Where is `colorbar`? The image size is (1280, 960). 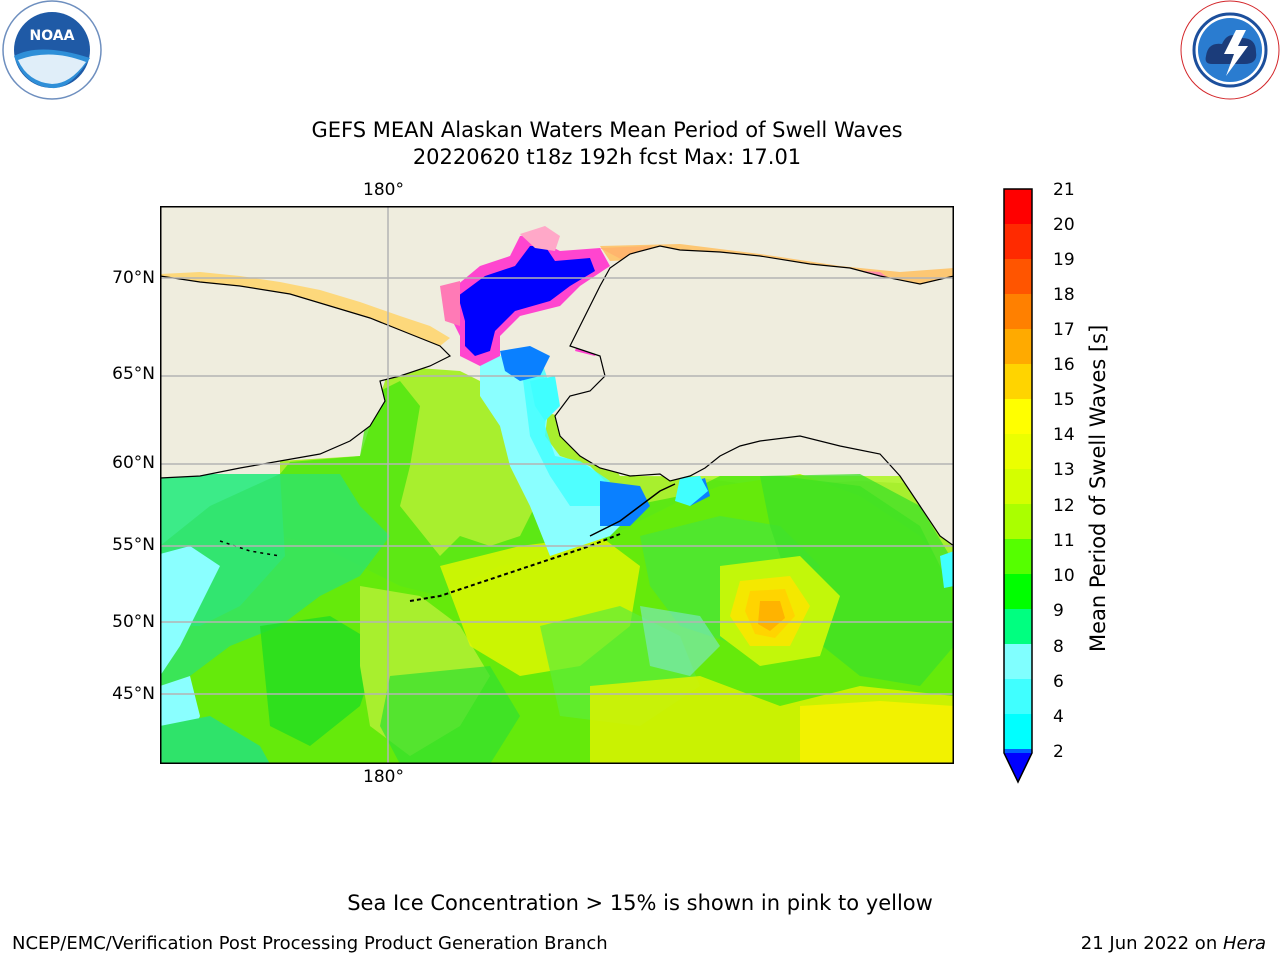 colorbar is located at coordinates (1018, 486).